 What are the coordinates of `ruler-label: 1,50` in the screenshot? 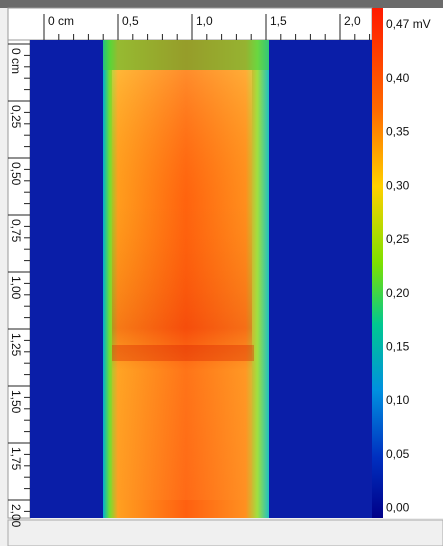 It's located at (16, 402).